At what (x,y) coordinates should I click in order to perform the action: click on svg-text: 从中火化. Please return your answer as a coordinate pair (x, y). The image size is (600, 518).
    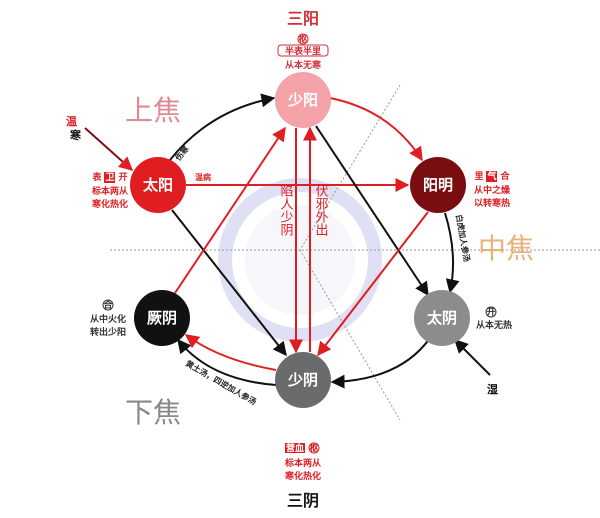
    Looking at the image, I should click on (108, 319).